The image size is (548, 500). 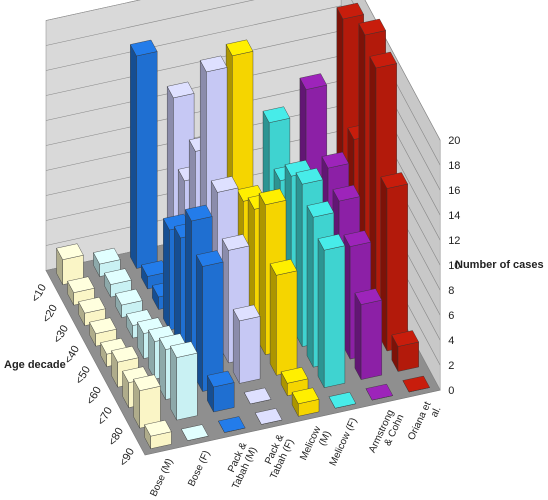 I want to click on series-label: Armstrong & Cohn, so click(x=387, y=431).